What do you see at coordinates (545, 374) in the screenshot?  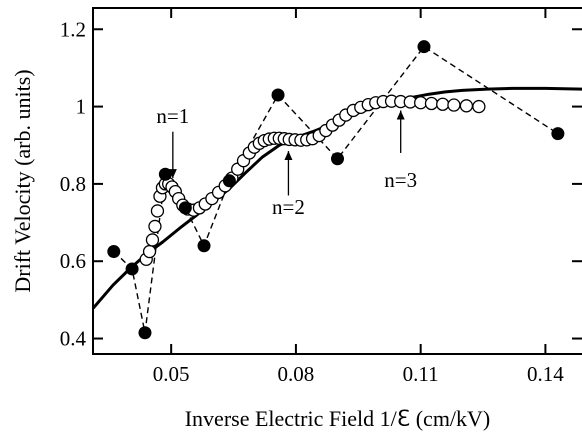 I see `x-tick-label: 0.14` at bounding box center [545, 374].